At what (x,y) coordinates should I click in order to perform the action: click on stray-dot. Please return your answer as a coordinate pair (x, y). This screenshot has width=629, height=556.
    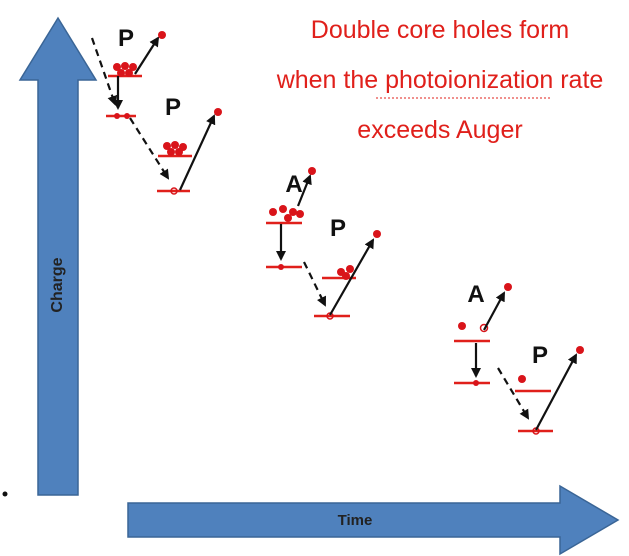
    Looking at the image, I should click on (5, 494).